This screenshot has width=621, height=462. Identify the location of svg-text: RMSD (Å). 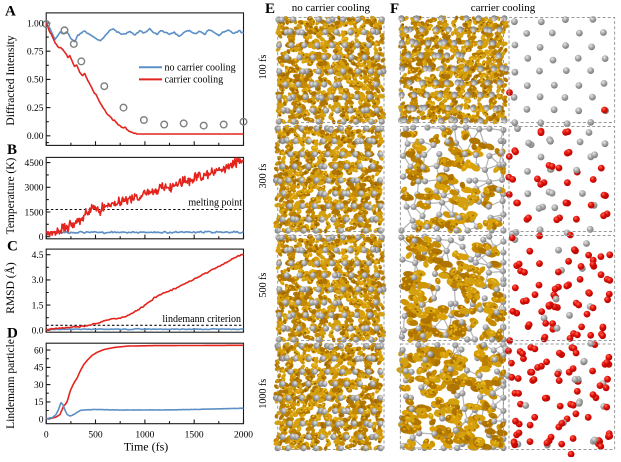
(10, 288).